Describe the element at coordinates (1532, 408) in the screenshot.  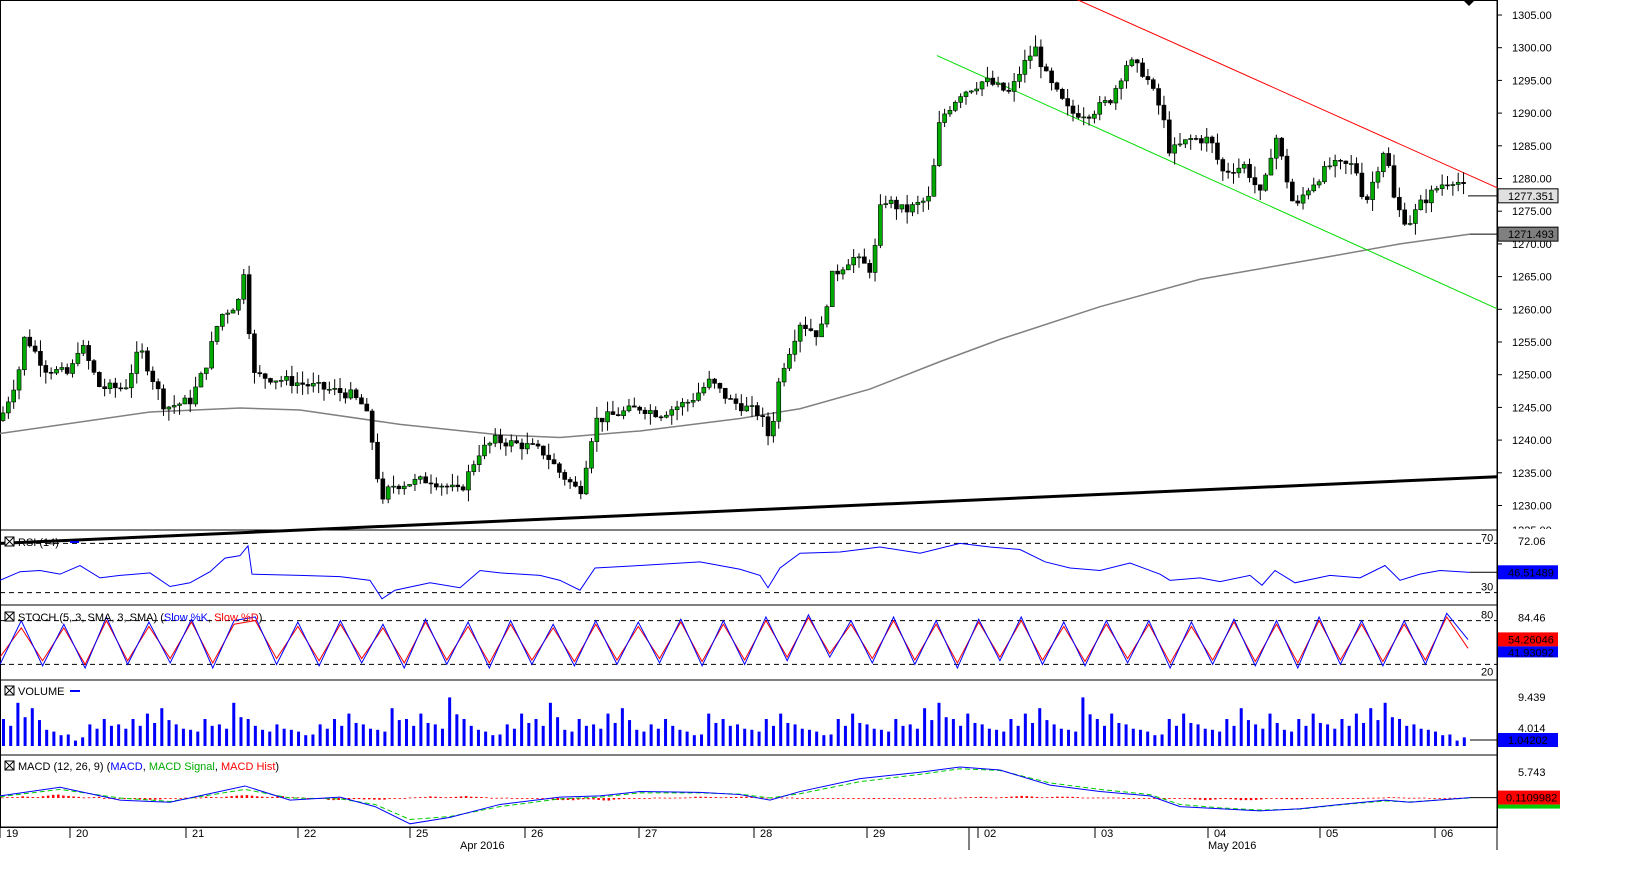
I see `price-tick-label: 1245.00` at that location.